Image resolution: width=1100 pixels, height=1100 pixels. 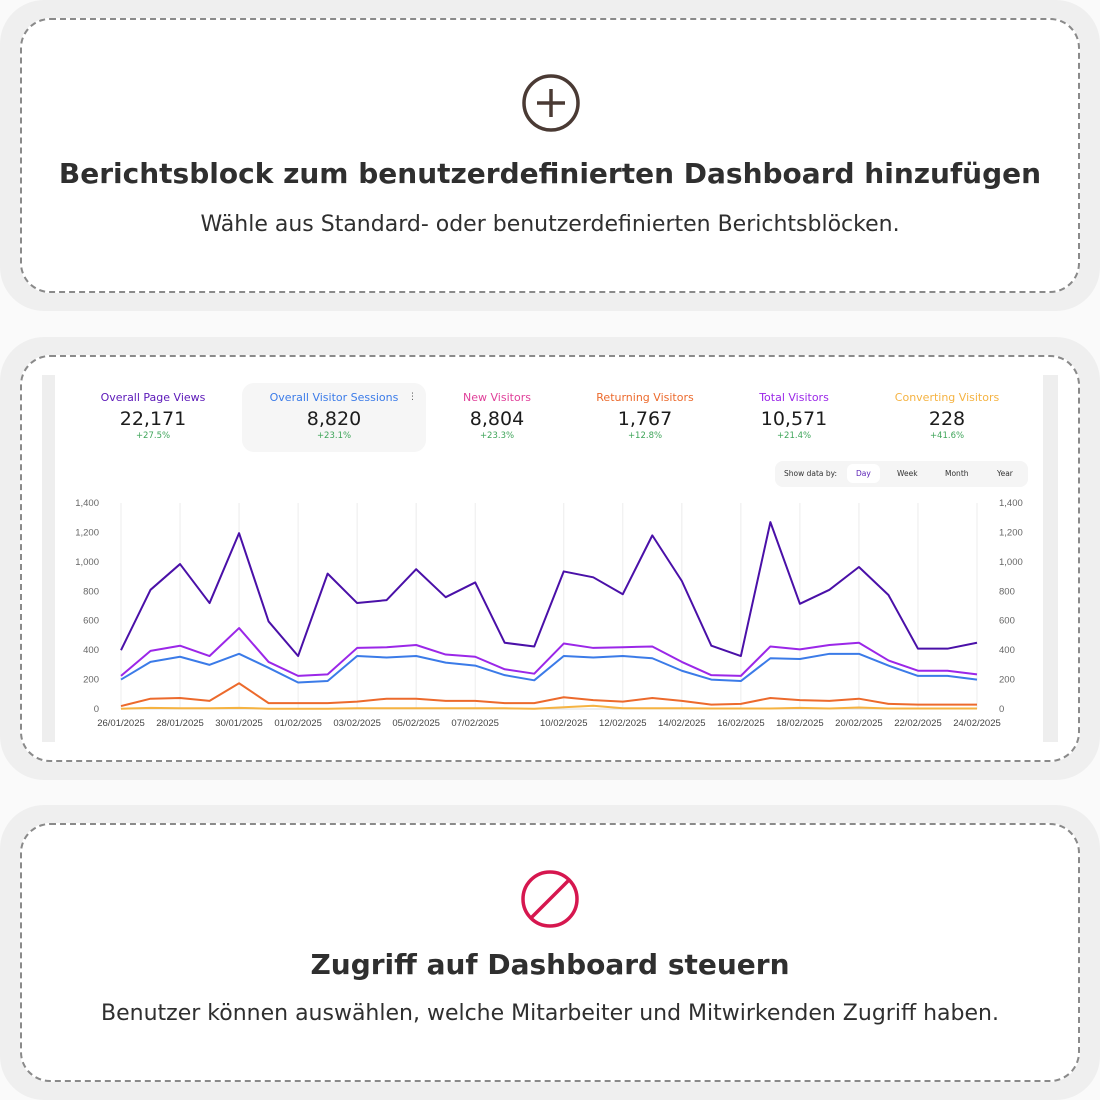 I want to click on stat-value: 22,171, so click(x=153, y=419).